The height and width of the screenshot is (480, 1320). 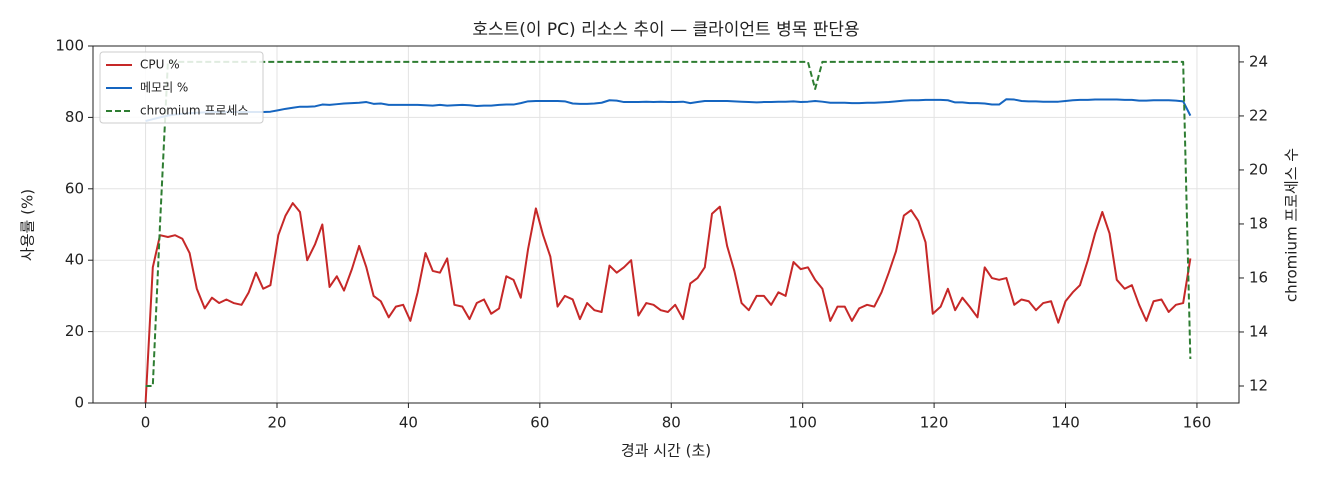 I want to click on legend-box, so click(x=181, y=87).